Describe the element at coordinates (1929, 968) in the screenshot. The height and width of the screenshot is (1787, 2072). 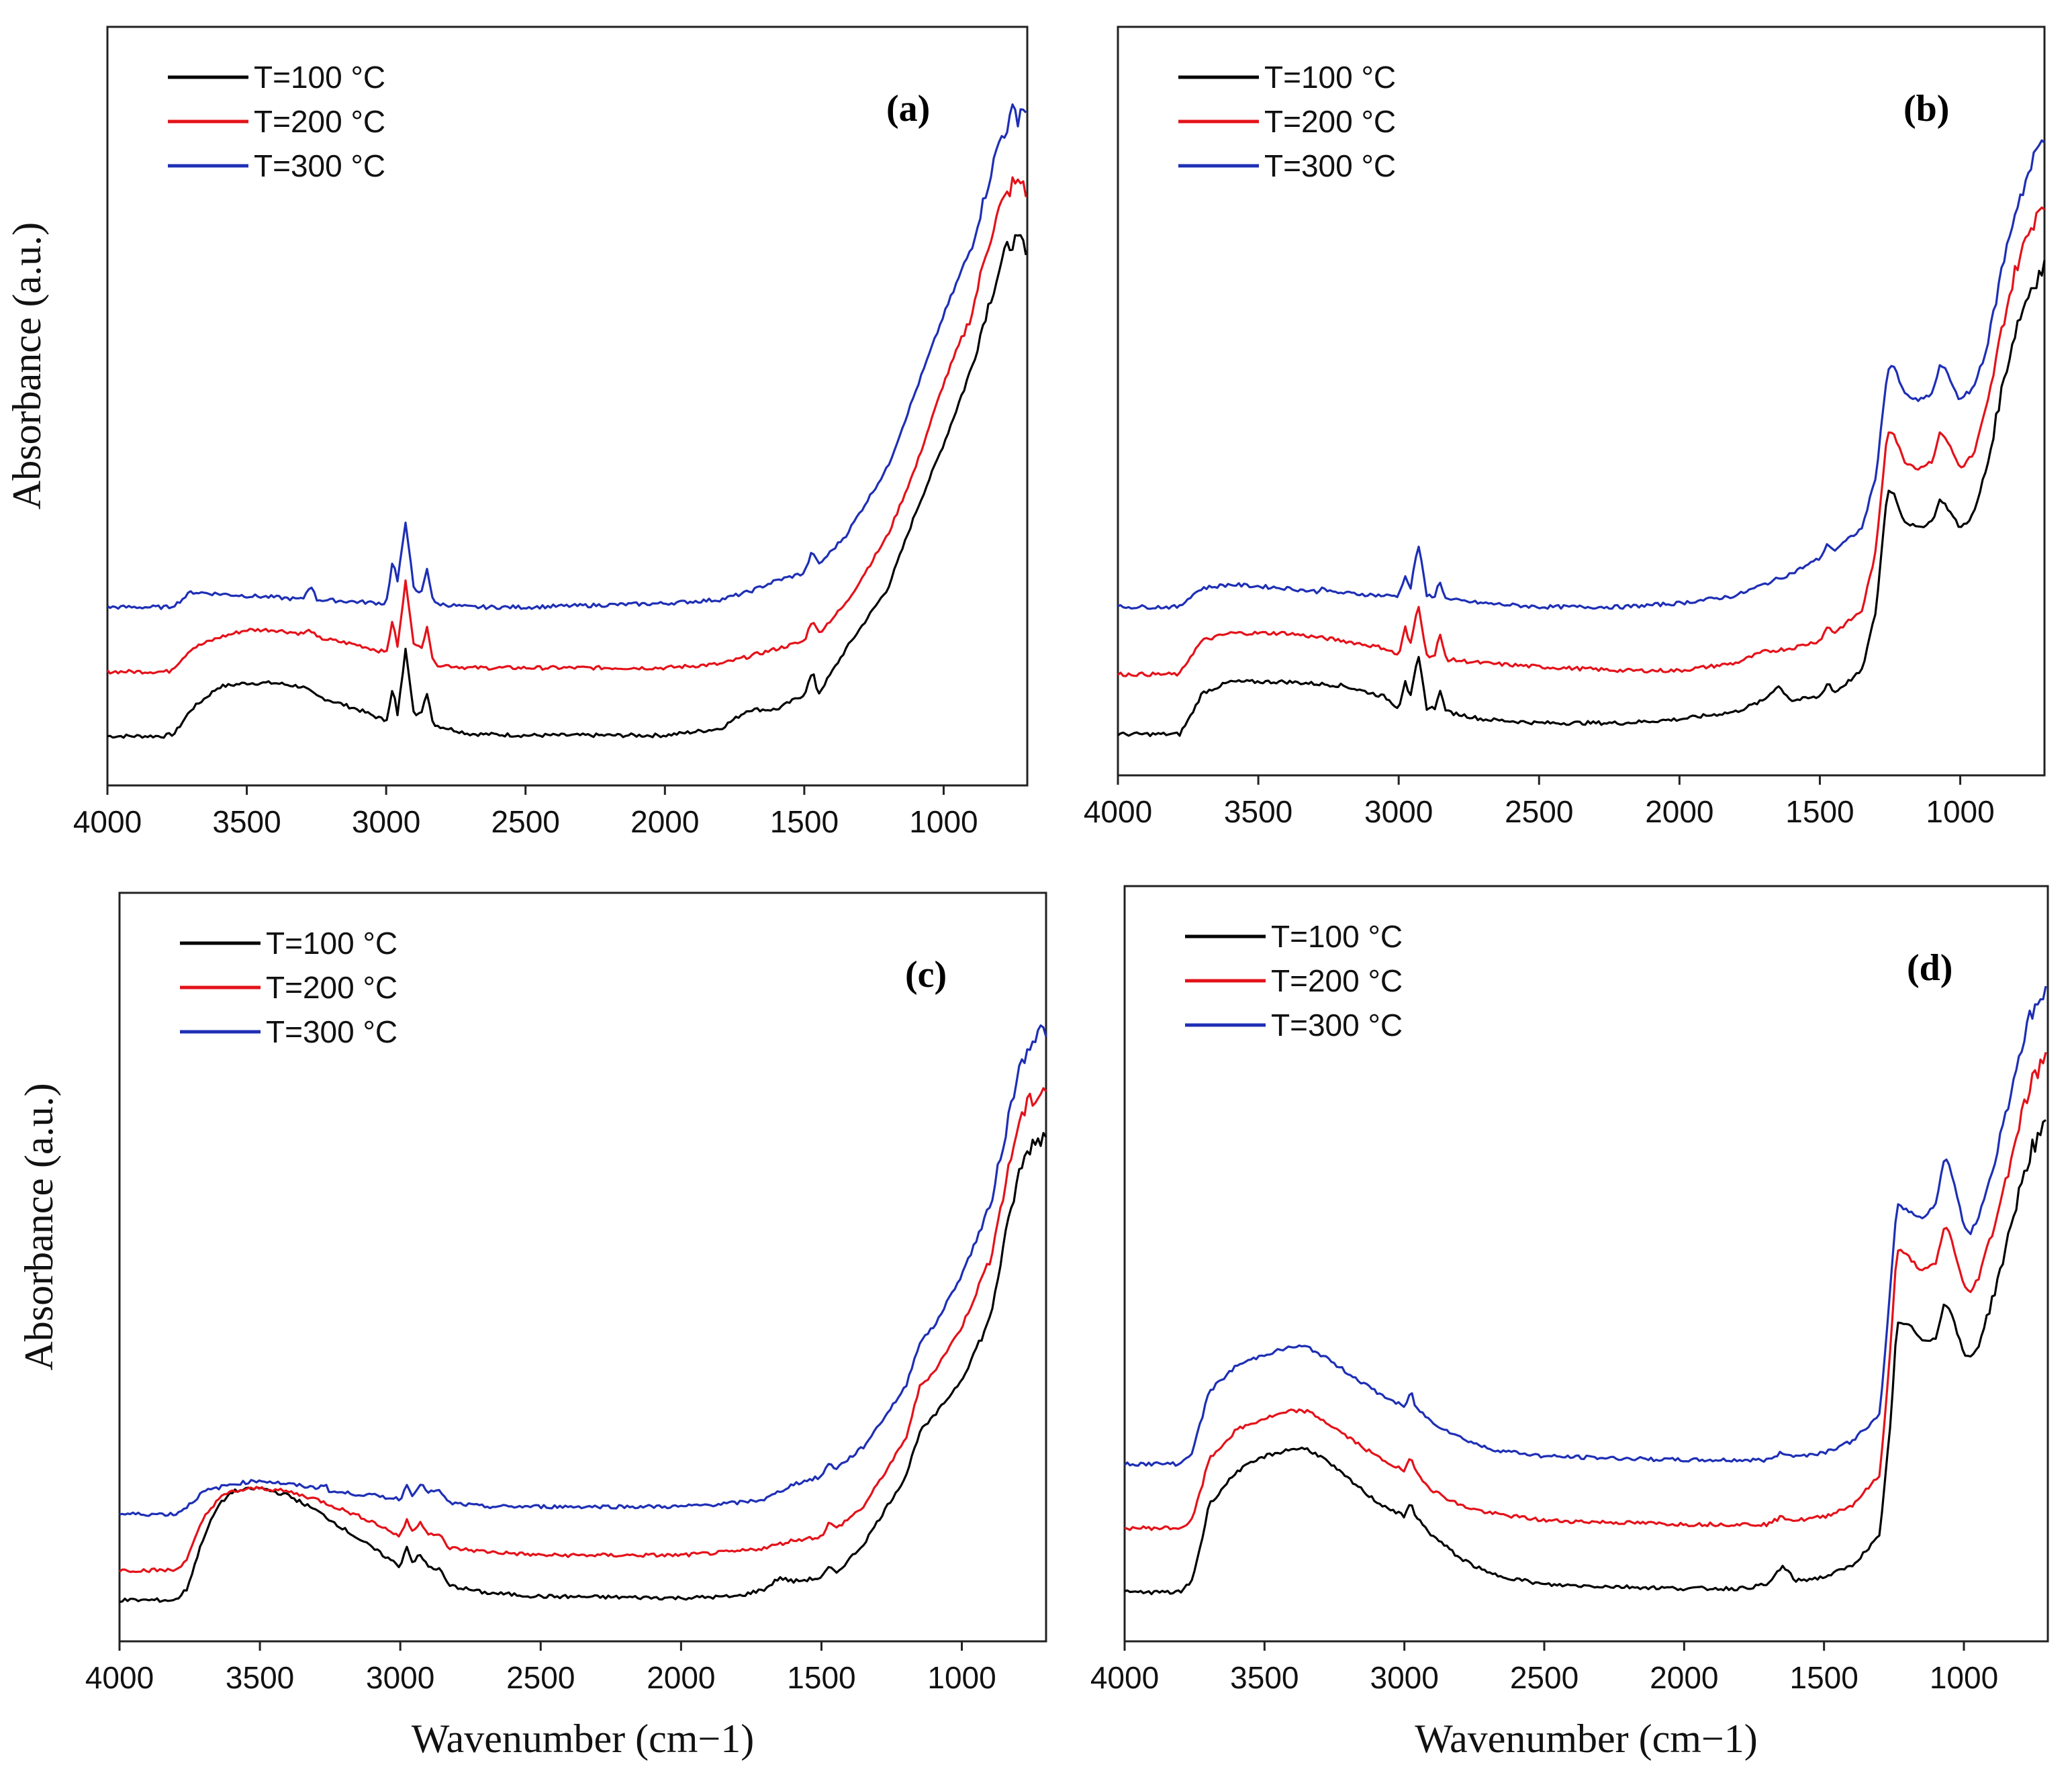
I see `panel-label: (d)` at that location.